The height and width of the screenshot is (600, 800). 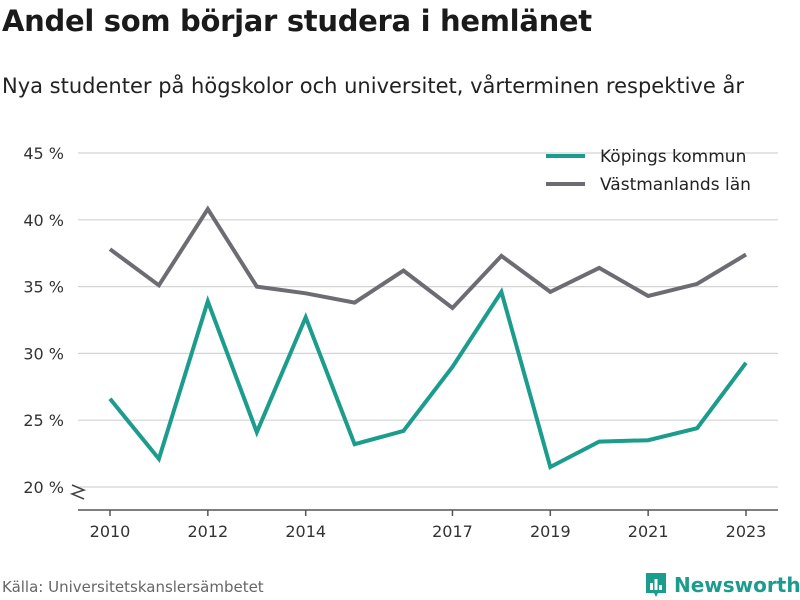 I want to click on x-axis: 2010 2012 2014 2017 2019 2021 2023, so click(x=428, y=525).